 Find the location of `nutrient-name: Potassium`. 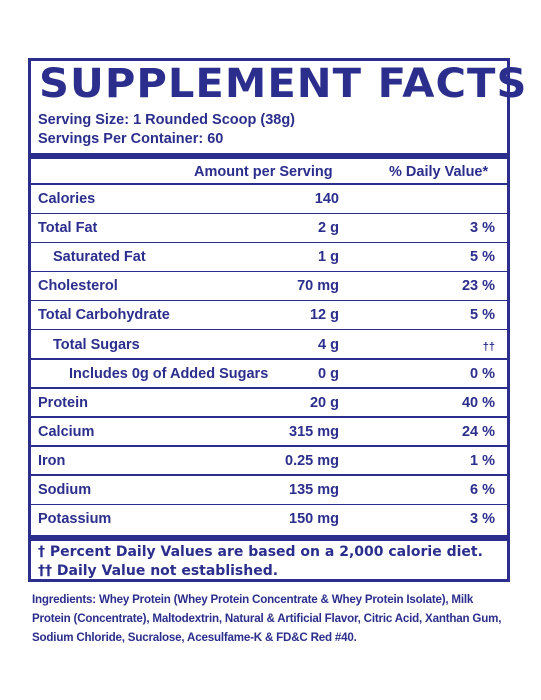

nutrient-name: Potassium is located at coordinates (75, 519).